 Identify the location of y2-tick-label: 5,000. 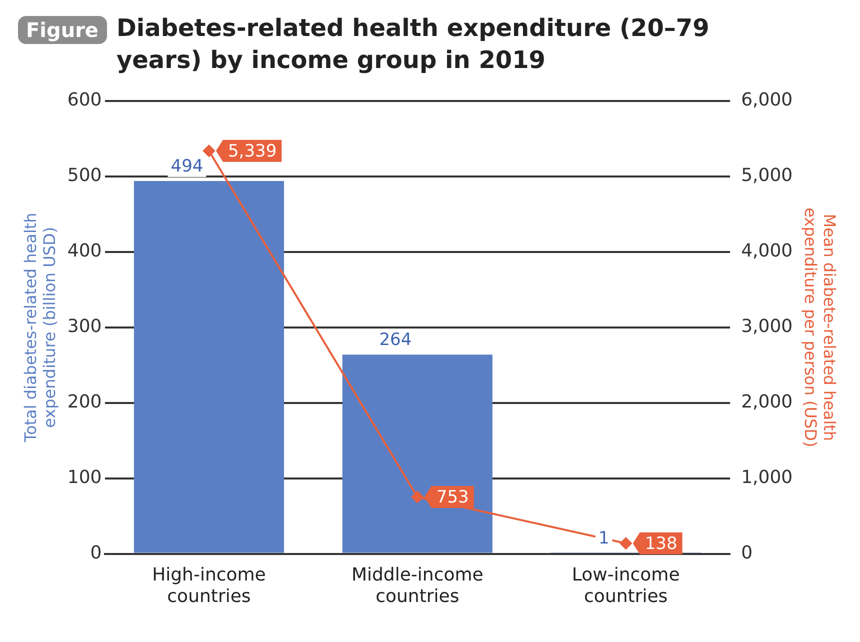
(767, 175).